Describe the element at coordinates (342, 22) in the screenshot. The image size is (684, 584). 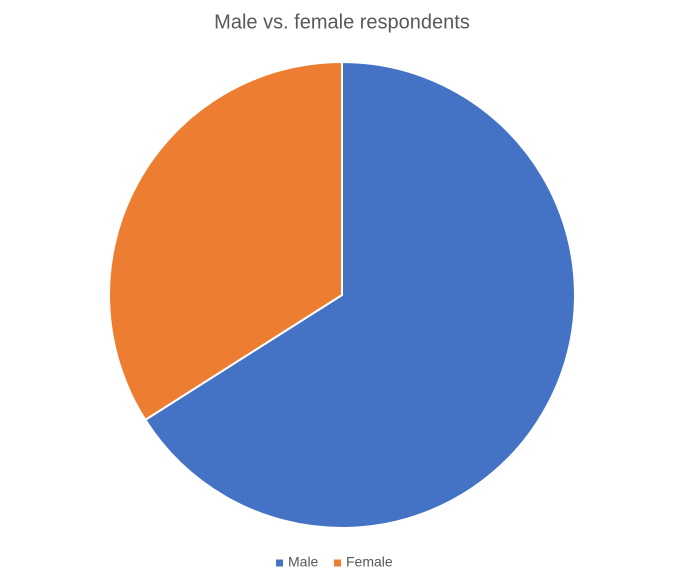
I see `chart-title: Male vs. female respondents` at that location.